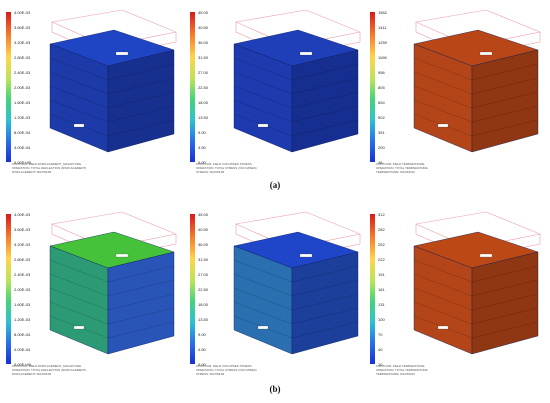 This screenshot has width=550, height=403. What do you see at coordinates (380, 162) in the screenshot?
I see `tick-label: 48` at bounding box center [380, 162].